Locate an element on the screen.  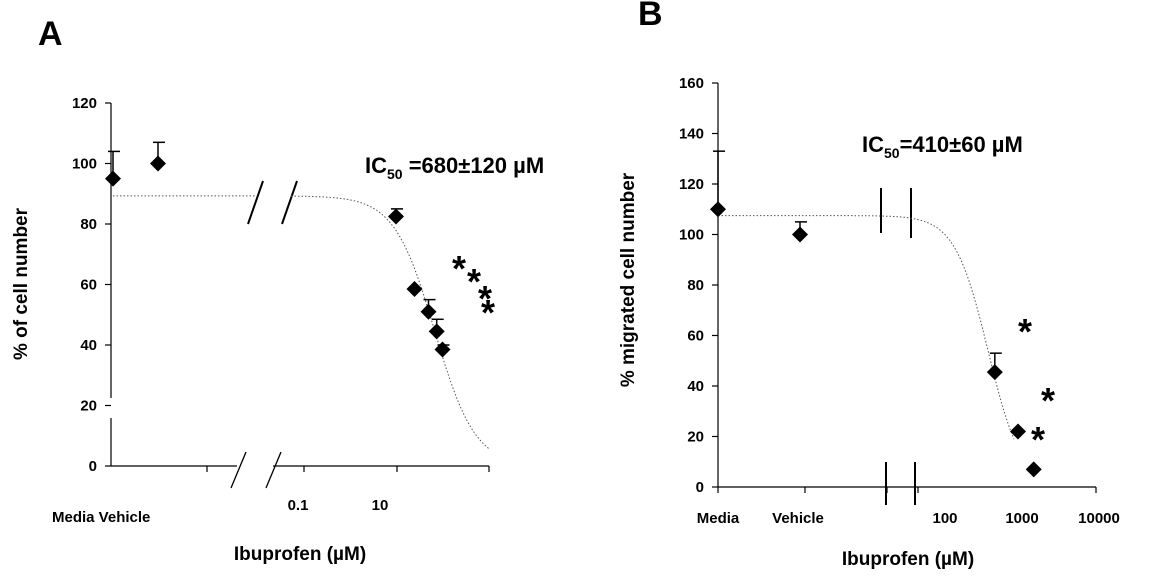
plot-break-right-a is located at coordinates (289, 202).